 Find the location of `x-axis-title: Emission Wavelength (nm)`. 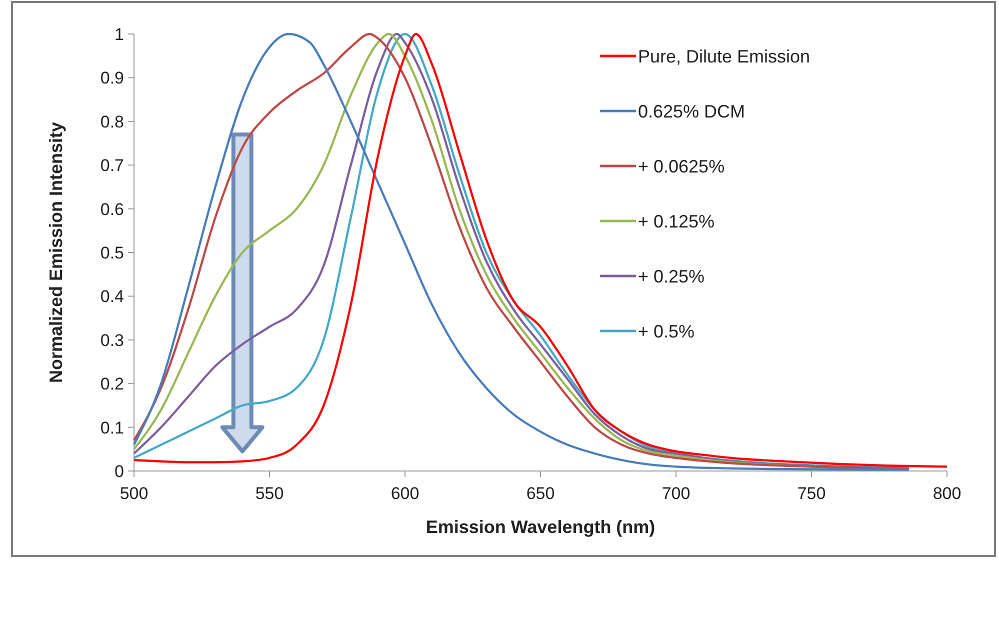

x-axis-title: Emission Wavelength (nm) is located at coordinates (541, 527).